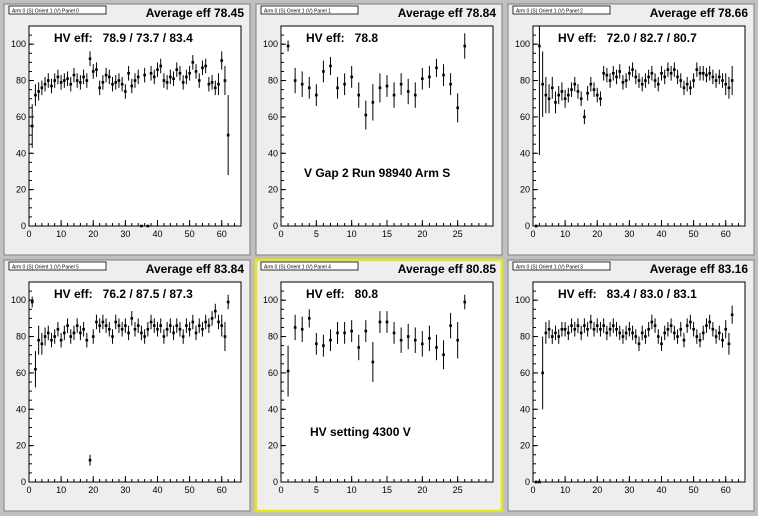  I want to click on x-tick-label: 15, so click(387, 490).